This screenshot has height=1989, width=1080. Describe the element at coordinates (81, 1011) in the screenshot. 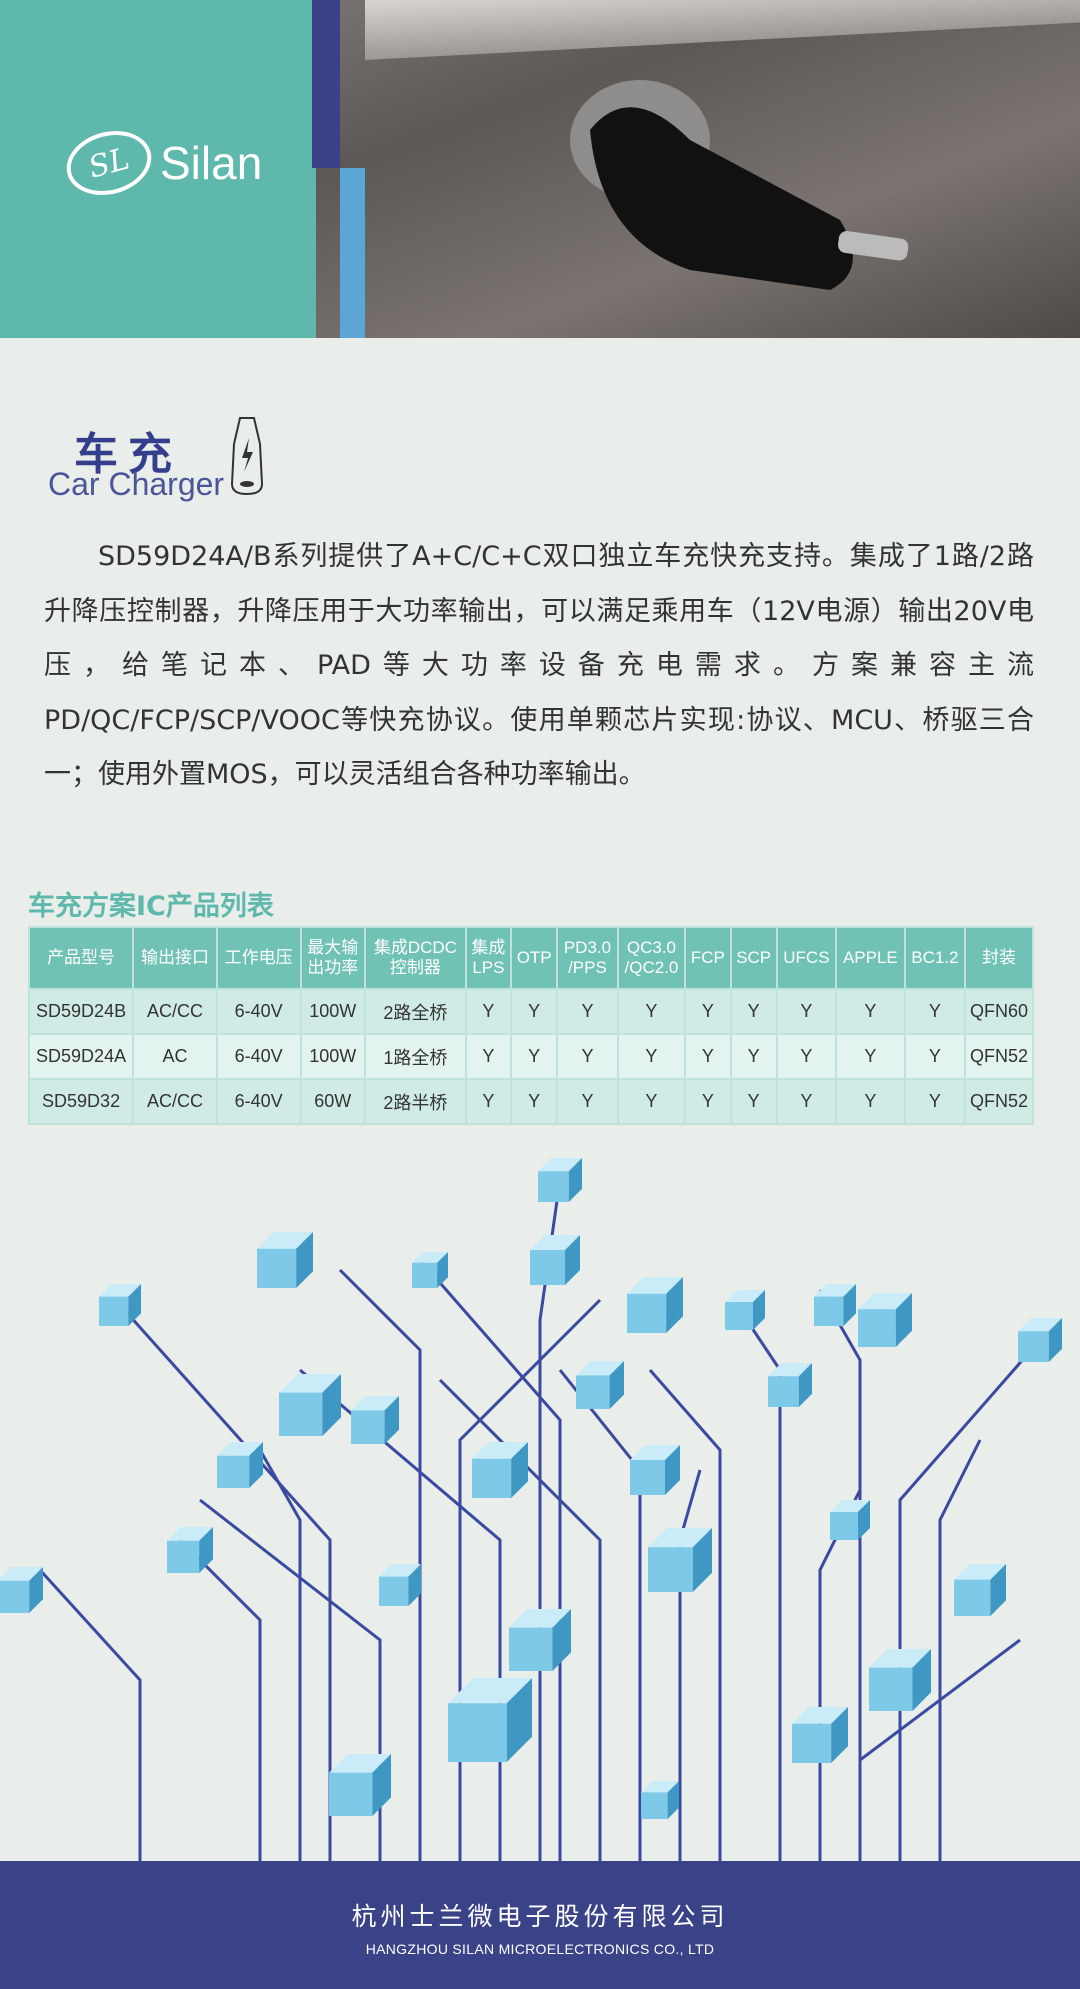

I see `table-cell: SD59D24B` at that location.